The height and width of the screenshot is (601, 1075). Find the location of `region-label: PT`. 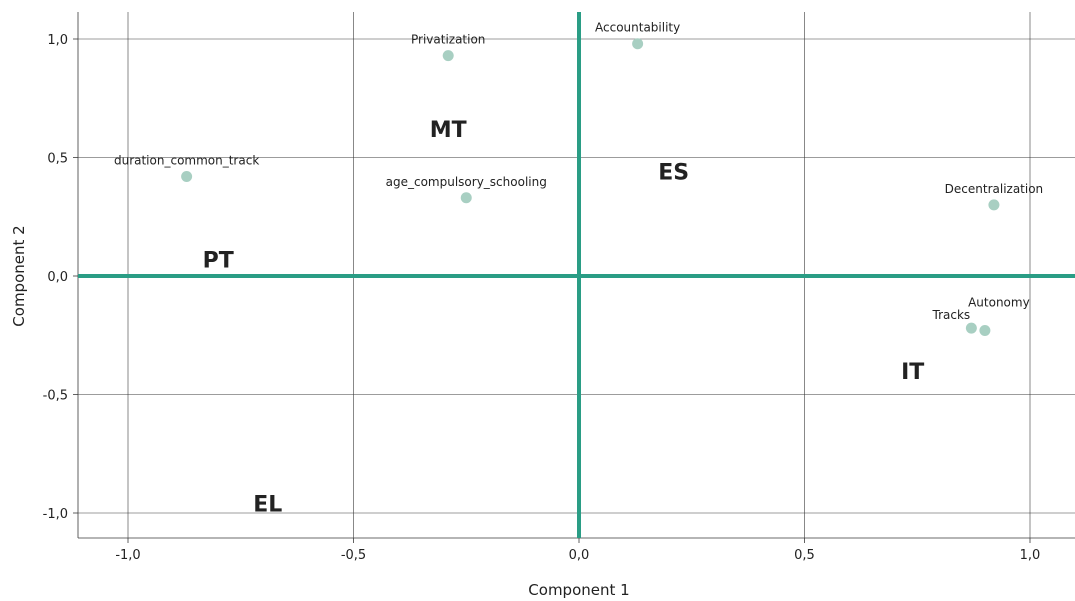

region-label: PT is located at coordinates (218, 260).